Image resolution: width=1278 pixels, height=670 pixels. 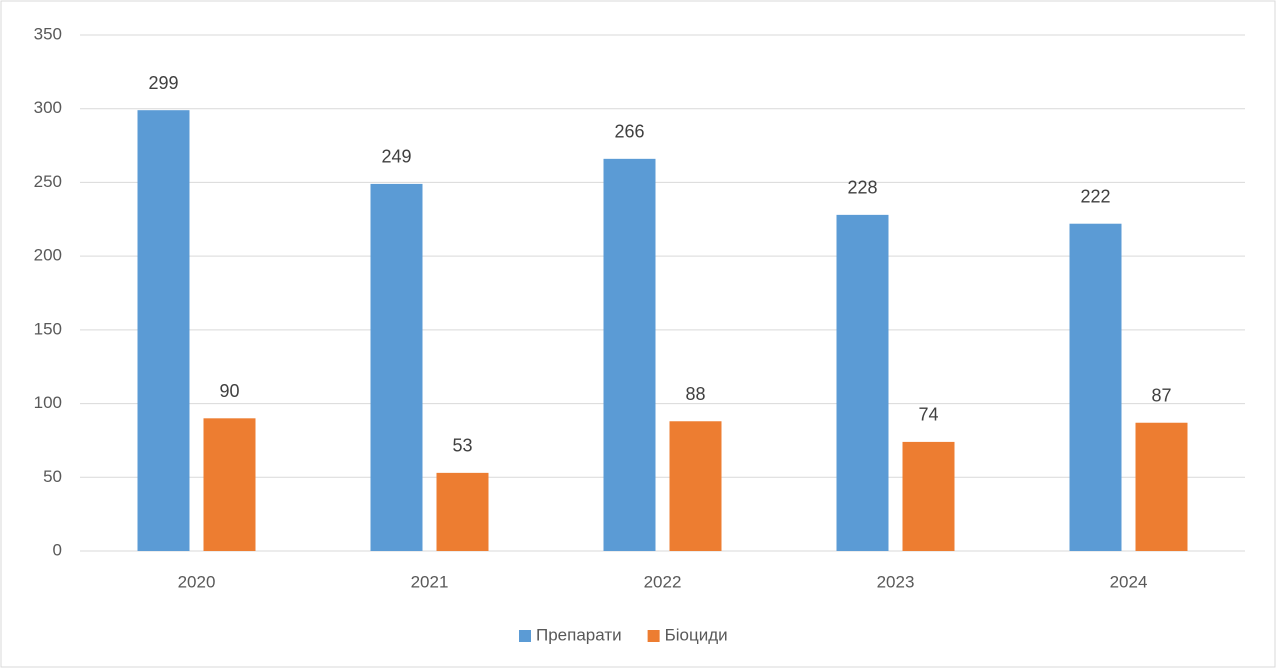 What do you see at coordinates (48, 33) in the screenshot?
I see `y-tick-label: 350` at bounding box center [48, 33].